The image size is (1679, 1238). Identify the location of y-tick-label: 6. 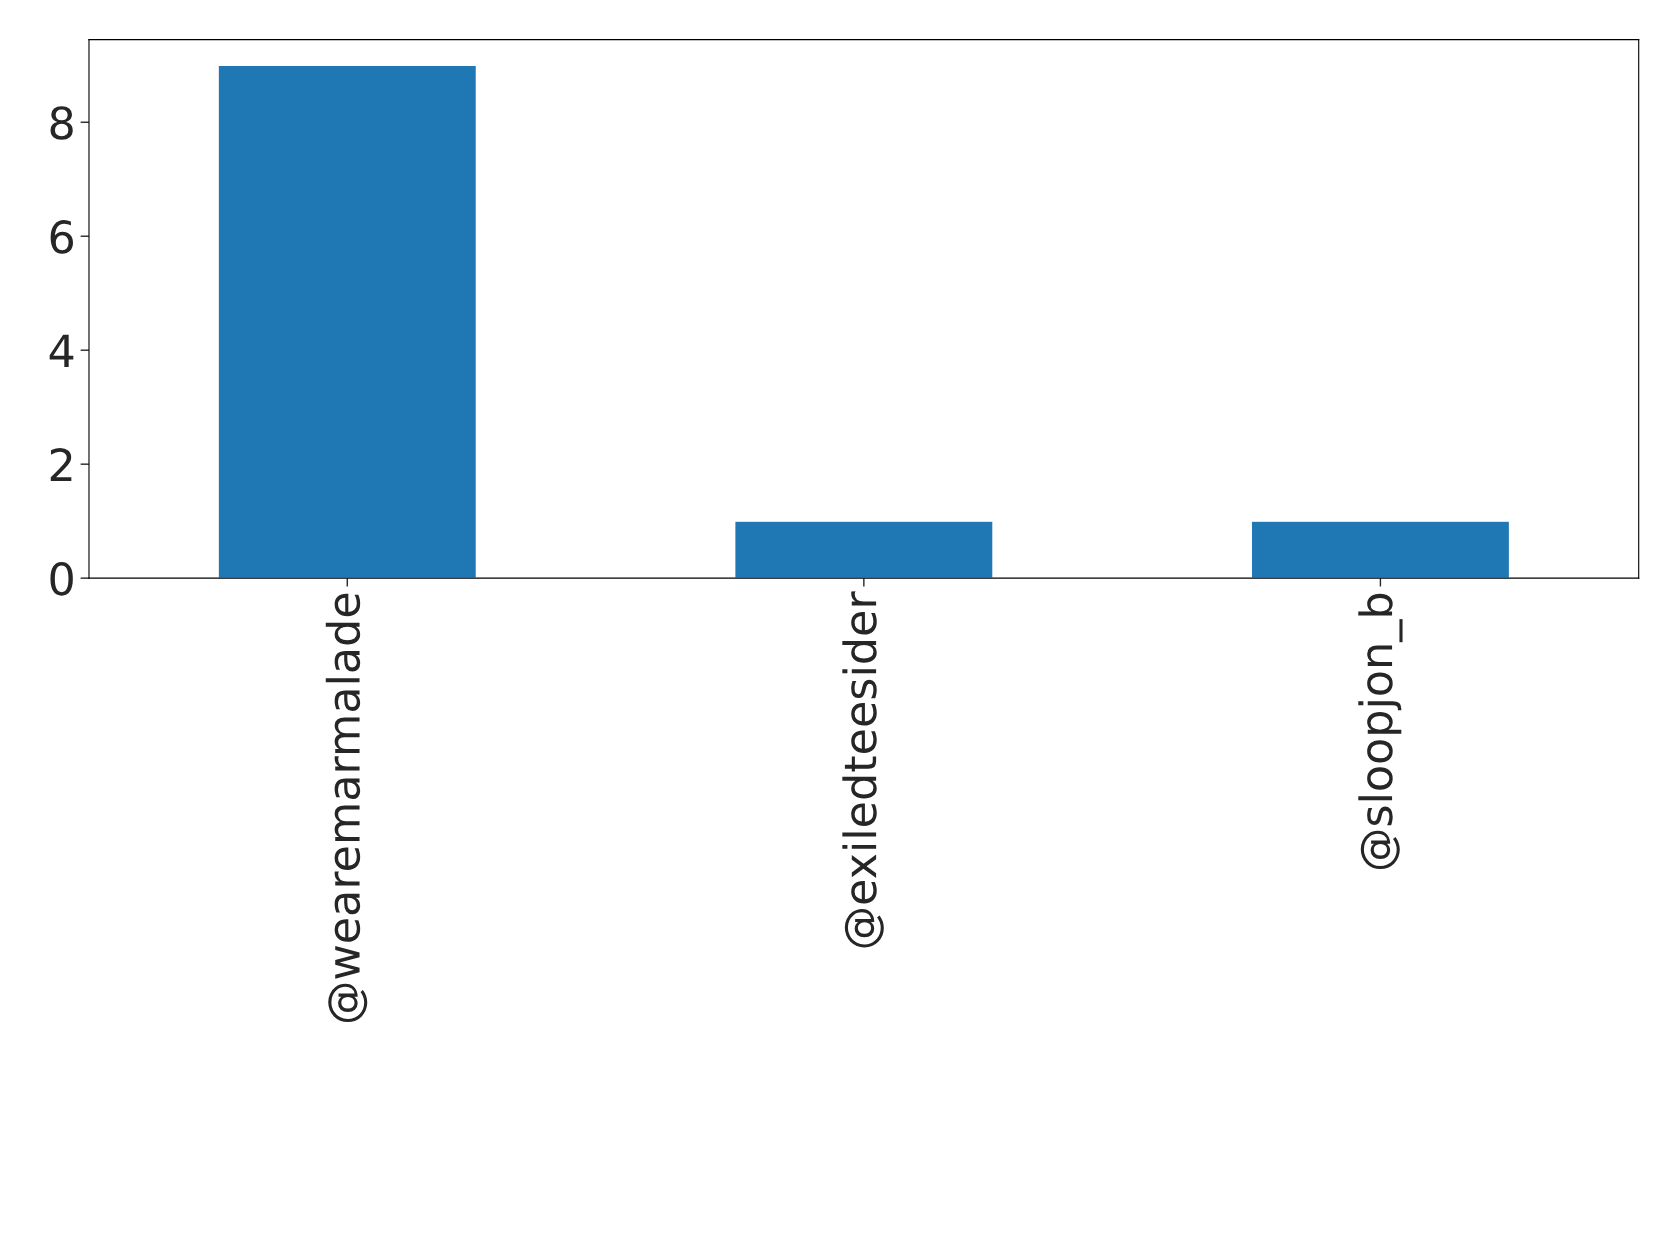
(61, 237).